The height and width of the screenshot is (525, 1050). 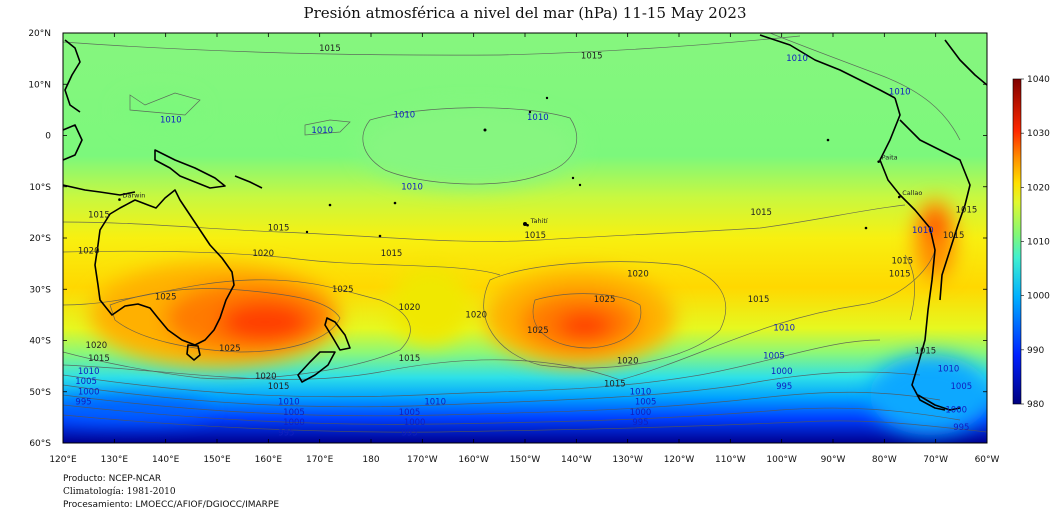 I want to click on place-label: Callao, so click(x=912, y=193).